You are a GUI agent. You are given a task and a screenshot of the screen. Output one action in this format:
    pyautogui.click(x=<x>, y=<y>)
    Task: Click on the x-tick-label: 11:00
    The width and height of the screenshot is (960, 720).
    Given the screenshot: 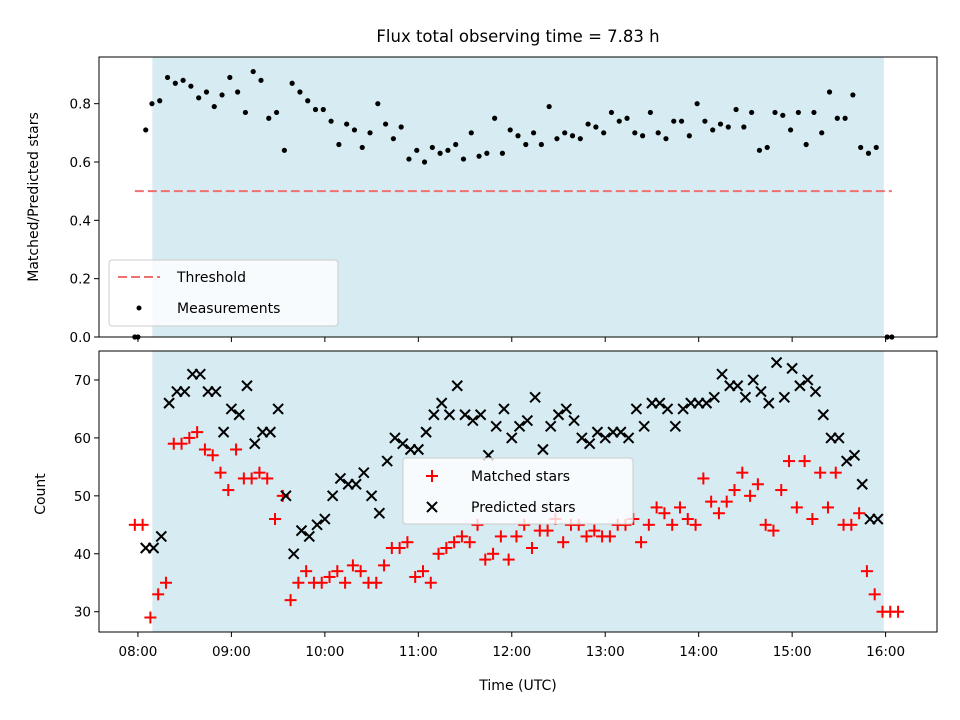 What is the action you would take?
    pyautogui.click(x=418, y=652)
    